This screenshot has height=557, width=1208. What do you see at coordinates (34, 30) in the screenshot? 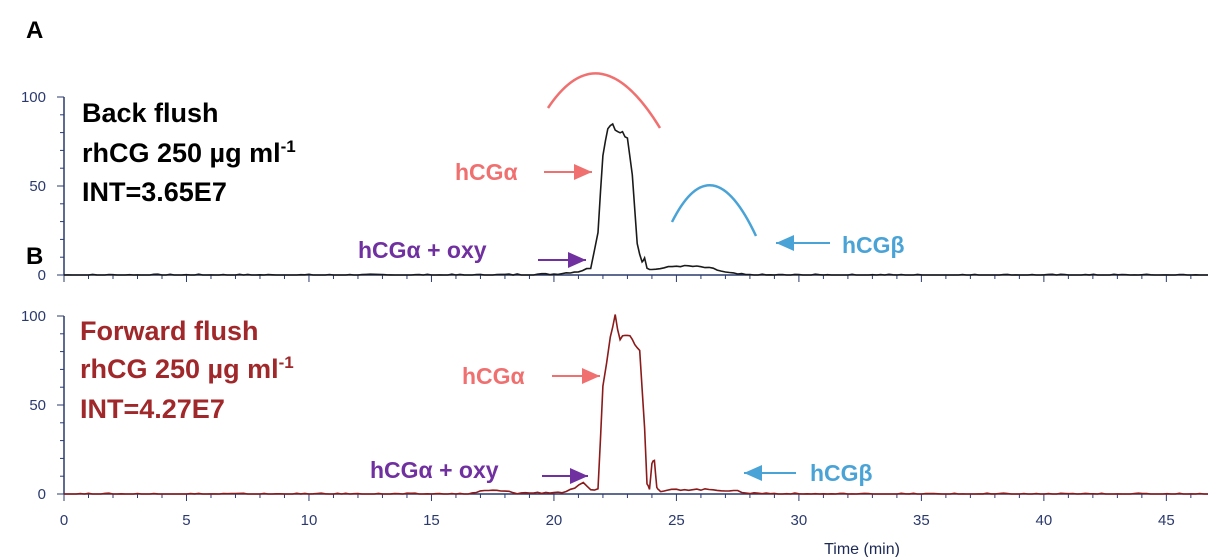
I see `panel-letter-a: A` at bounding box center [34, 30].